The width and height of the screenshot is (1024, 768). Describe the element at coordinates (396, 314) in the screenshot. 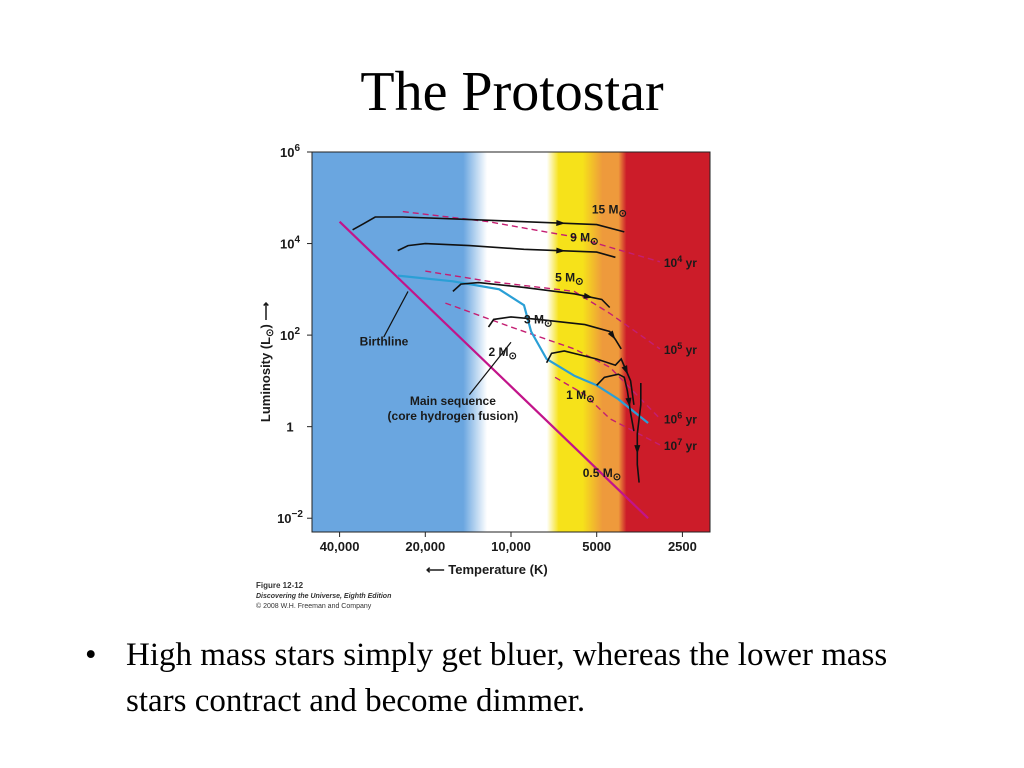

I see `birthline-pointer` at that location.